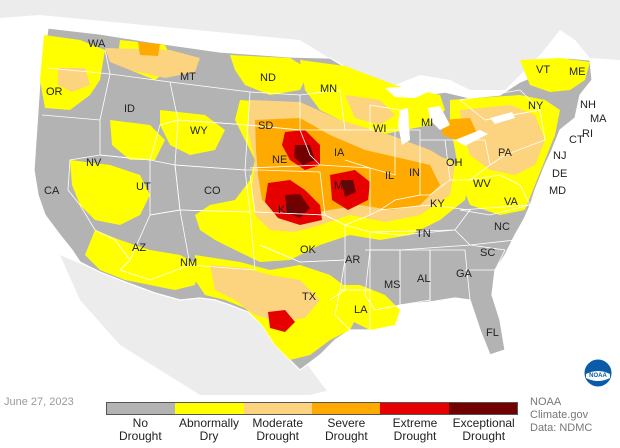 This screenshot has width=620, height=448. Describe the element at coordinates (209, 429) in the screenshot. I see `legend-label-abnormally-dry: Abnormally Dry` at that location.